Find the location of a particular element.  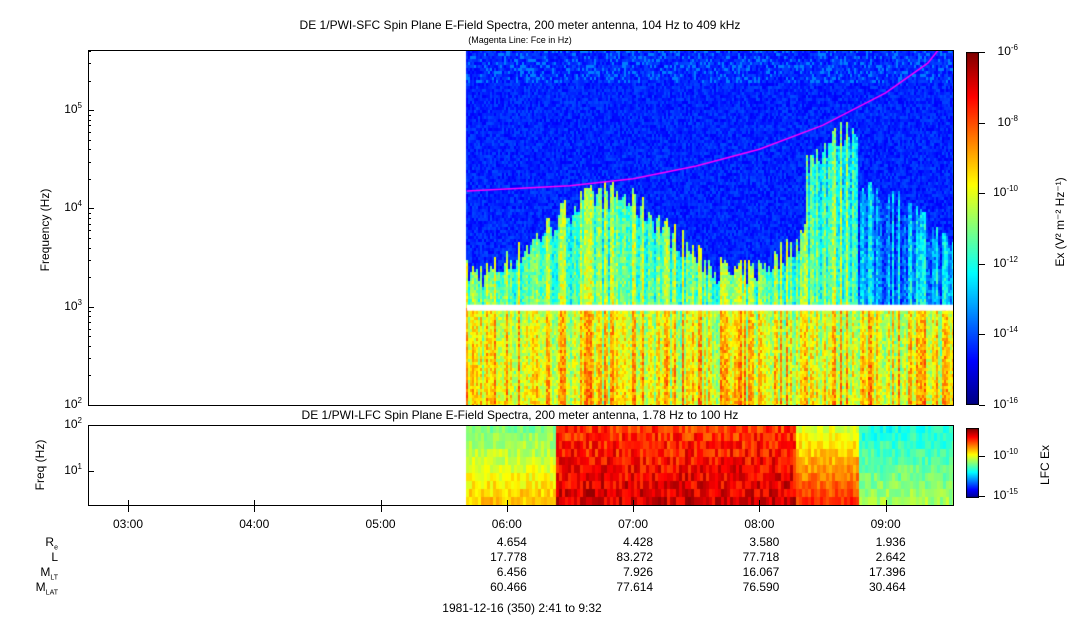

ephemeris-value: 83.272 is located at coordinates (635, 557).